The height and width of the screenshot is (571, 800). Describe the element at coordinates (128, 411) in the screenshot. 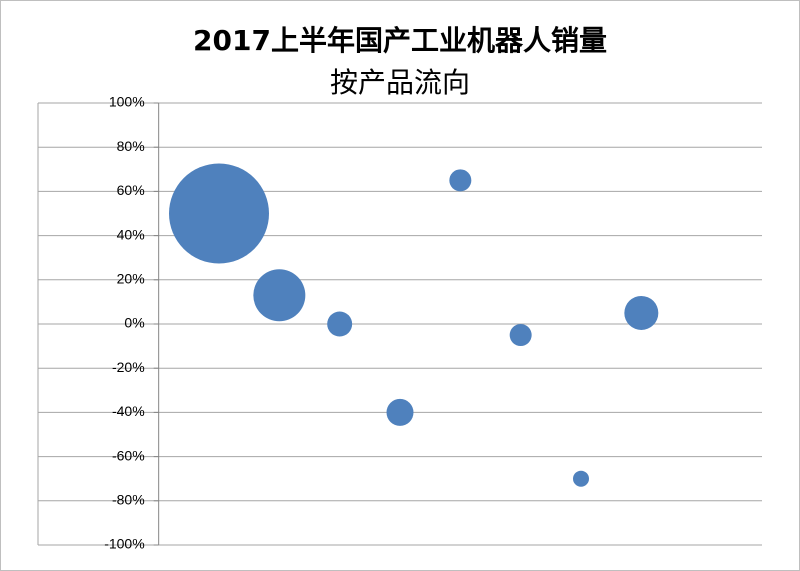

I see `y-tick-label: -40%` at that location.